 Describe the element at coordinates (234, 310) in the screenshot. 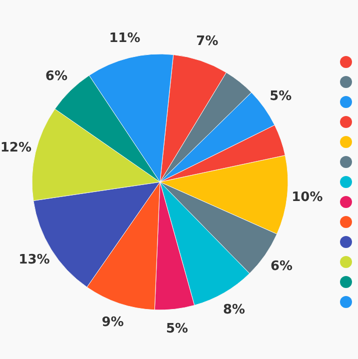

I see `data-label: 8%` at that location.